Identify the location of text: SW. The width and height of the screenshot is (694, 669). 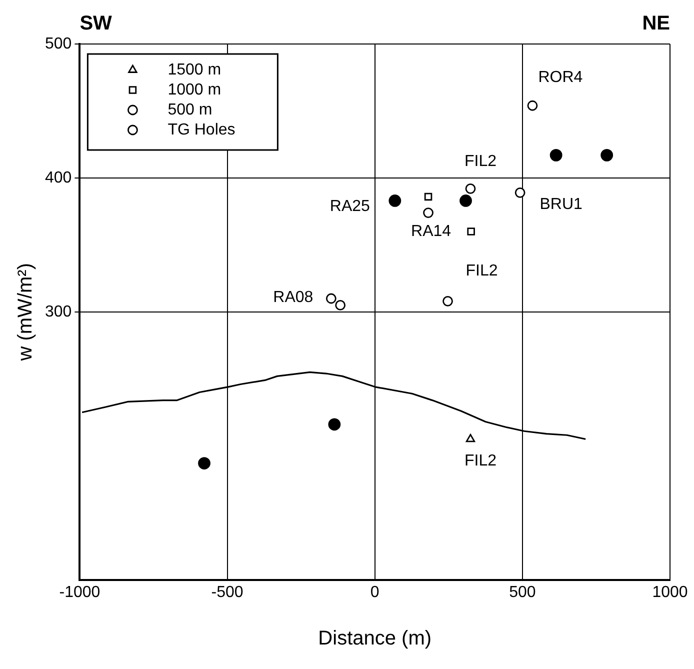
(96, 23).